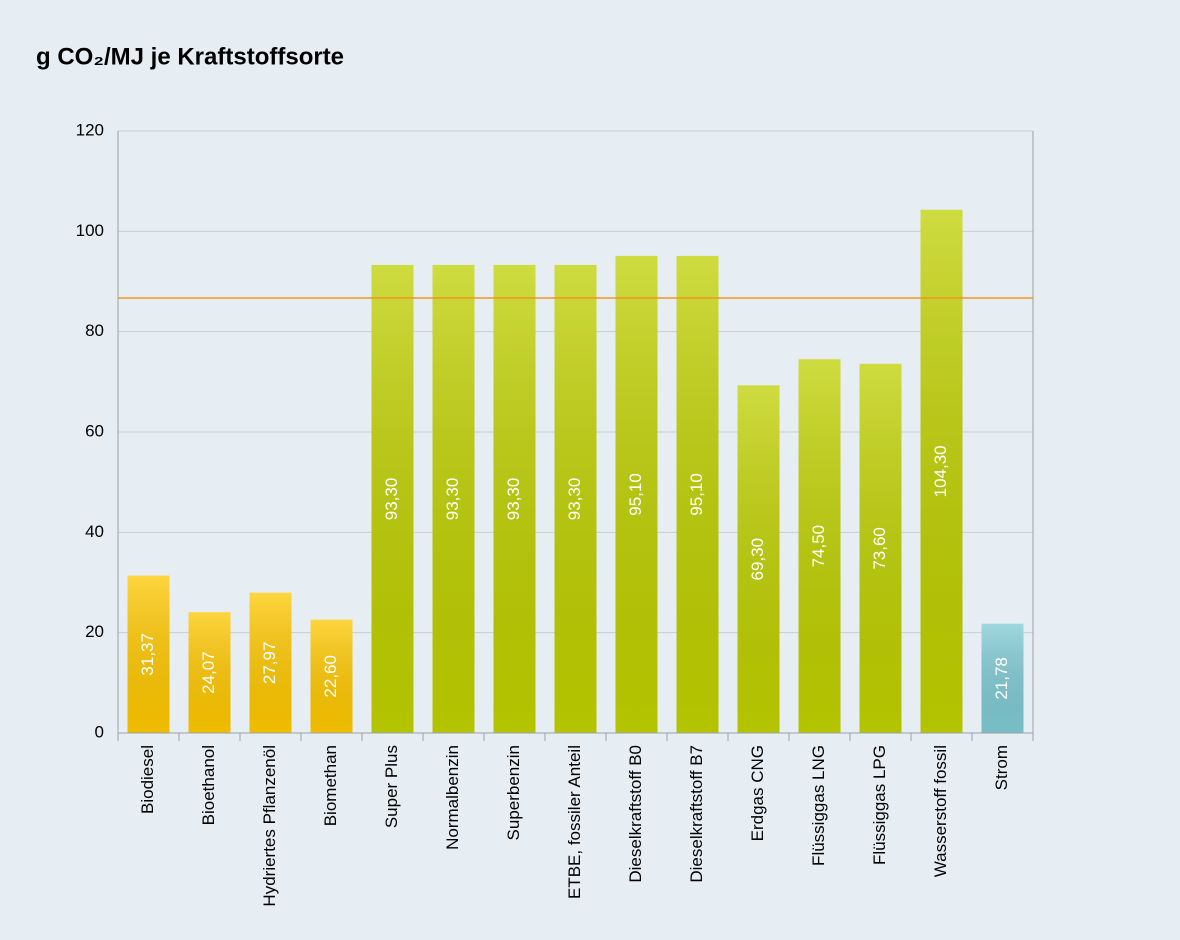  Describe the element at coordinates (452, 797) in the screenshot. I see `x-tick-label: Normalbenzin` at that location.